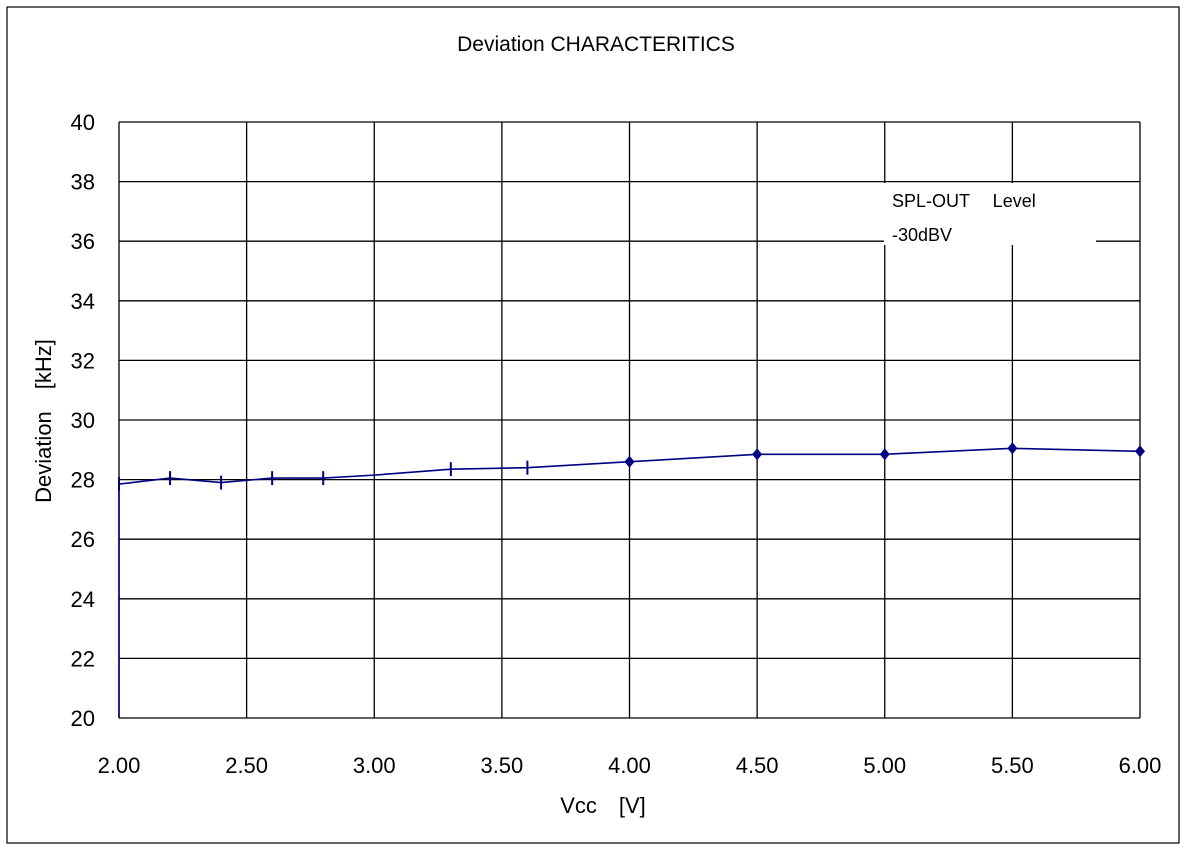  I want to click on annotation-box: SPL-OUT Level -30dBV, so click(990, 214).